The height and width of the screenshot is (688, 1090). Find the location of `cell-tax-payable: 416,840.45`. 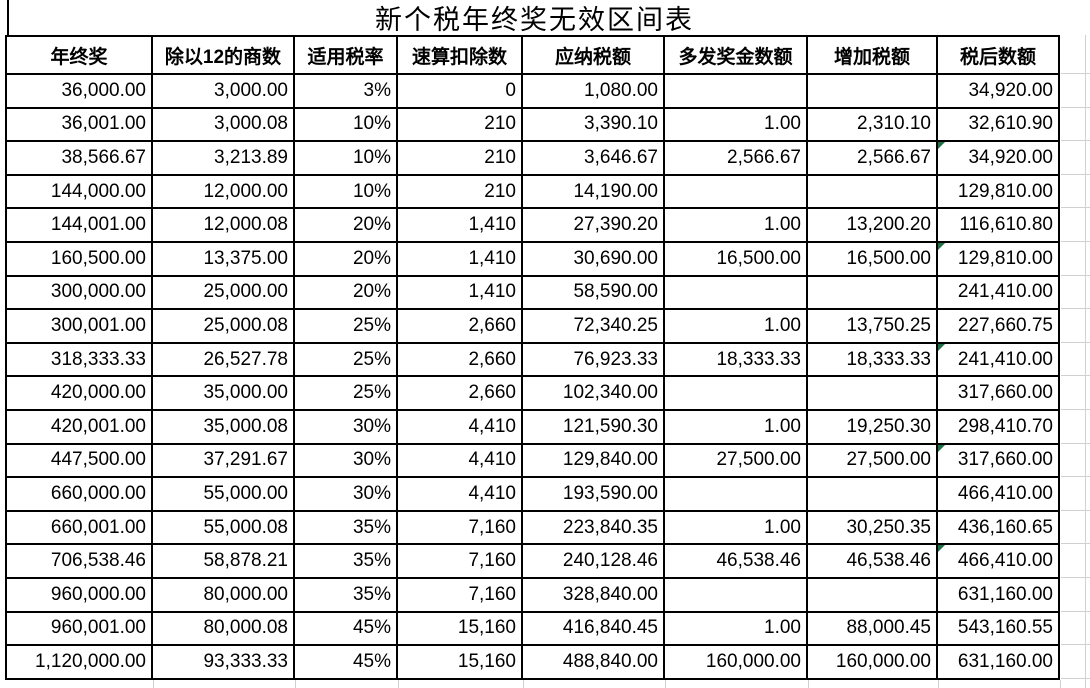

cell-tax-payable: 416,840.45 is located at coordinates (593, 628).